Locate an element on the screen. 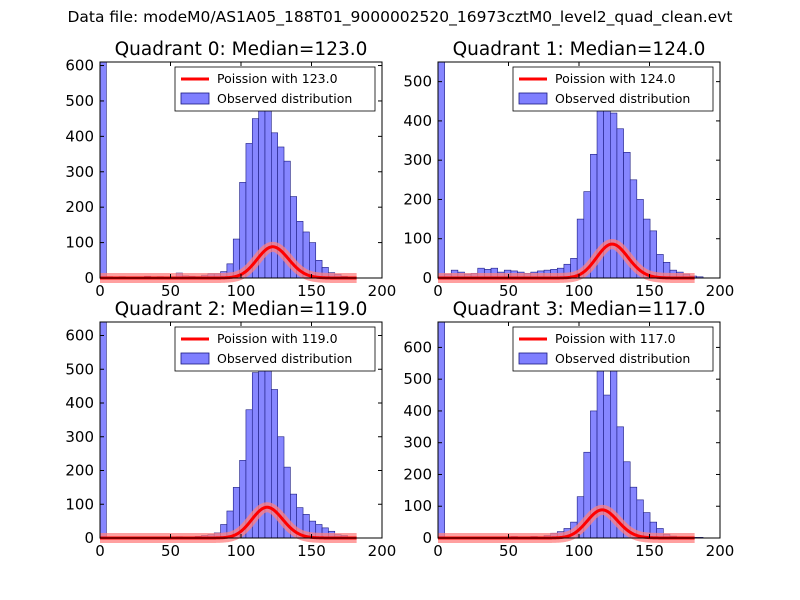 The width and height of the screenshot is (800, 600). panel-title: Quadrant 3: Median=117.0 is located at coordinates (579, 309).